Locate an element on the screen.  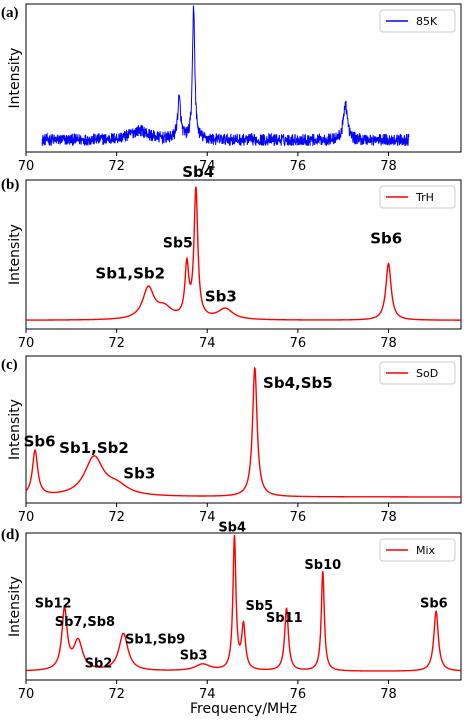
panel-letter: (d) is located at coordinates (10, 535).